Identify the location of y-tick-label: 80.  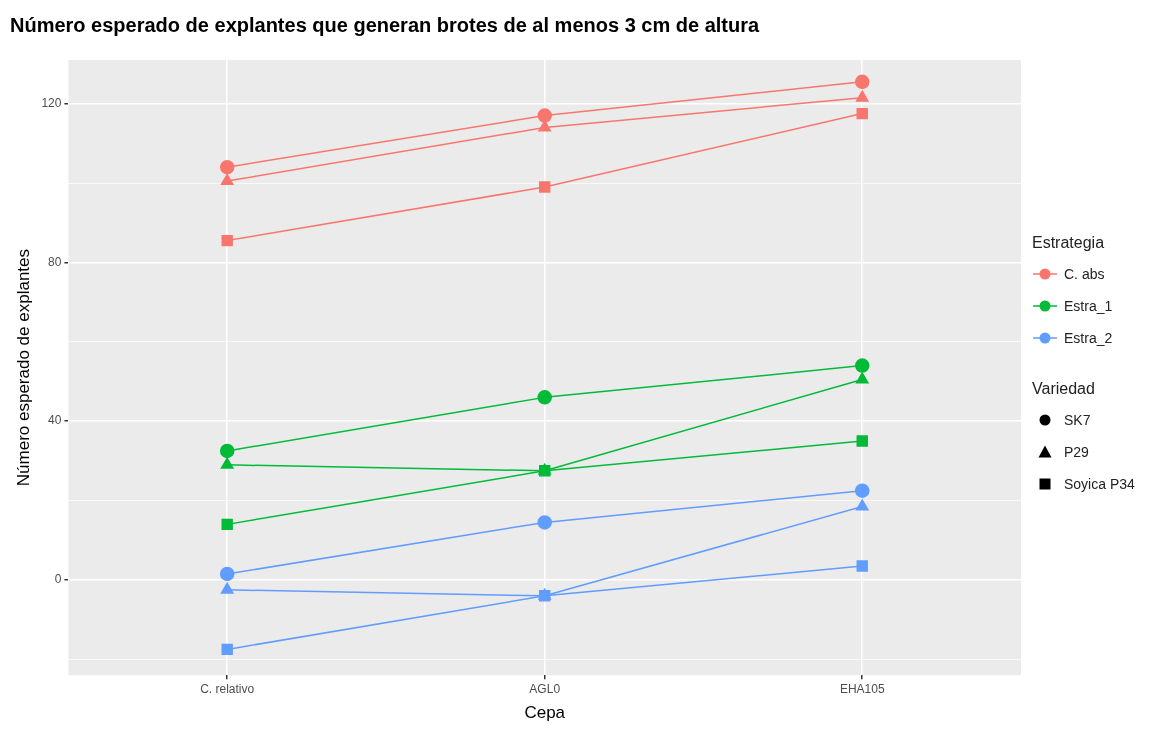
(55, 261).